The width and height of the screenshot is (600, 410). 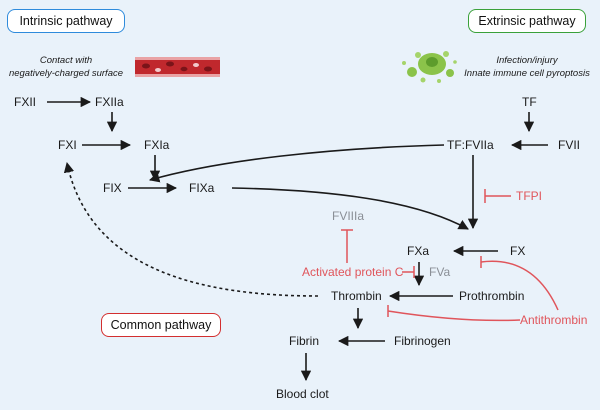 What do you see at coordinates (348, 216) in the screenshot?
I see `node-fviiia: FVIIIa` at bounding box center [348, 216].